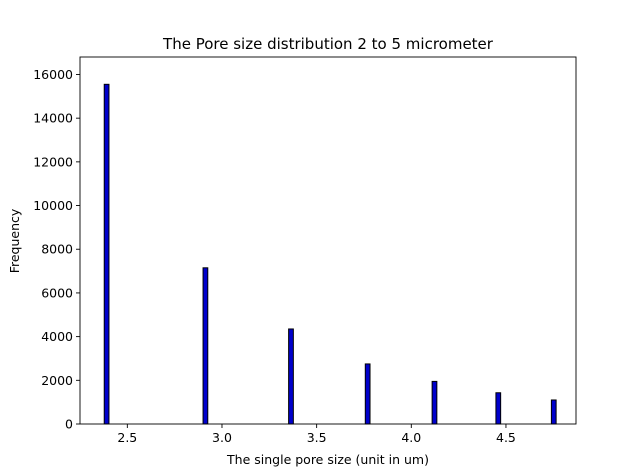 The image size is (640, 476). I want to click on x-axis-ticks: 2.5 3.0 3.5 4.0 4.5, so click(316, 434).